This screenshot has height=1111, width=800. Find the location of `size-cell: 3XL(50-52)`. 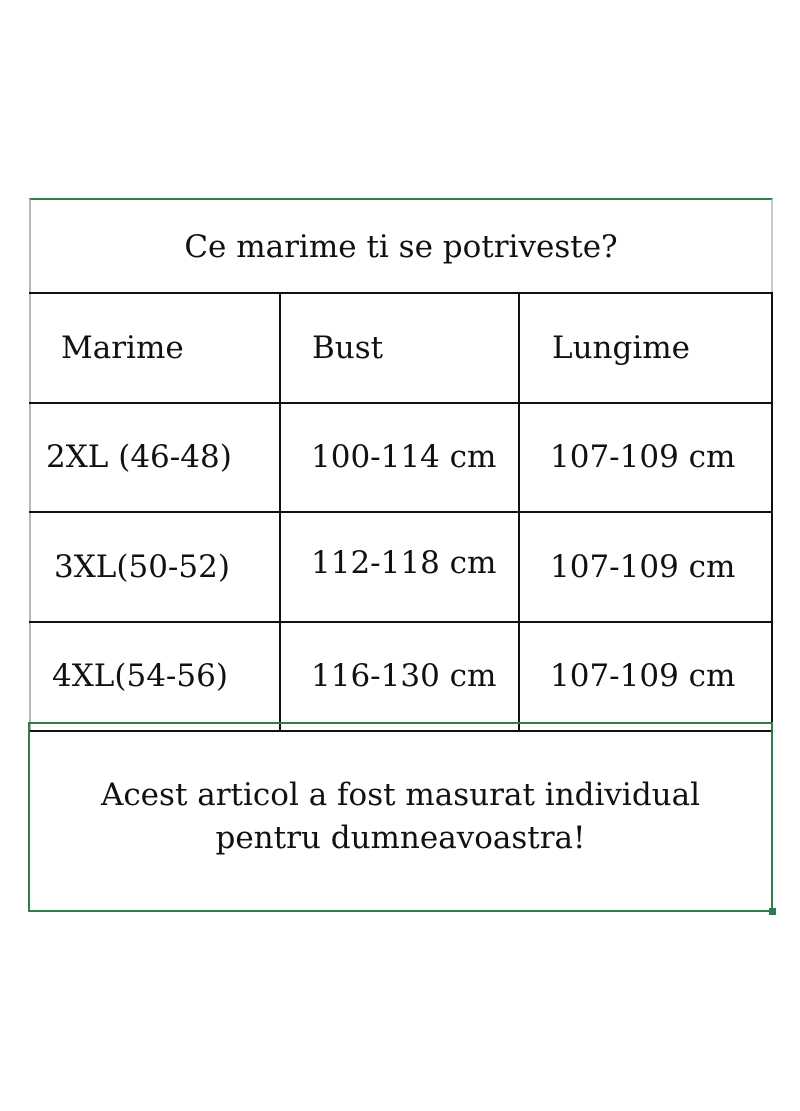

size-cell: 3XL(50-52) is located at coordinates (155, 567).